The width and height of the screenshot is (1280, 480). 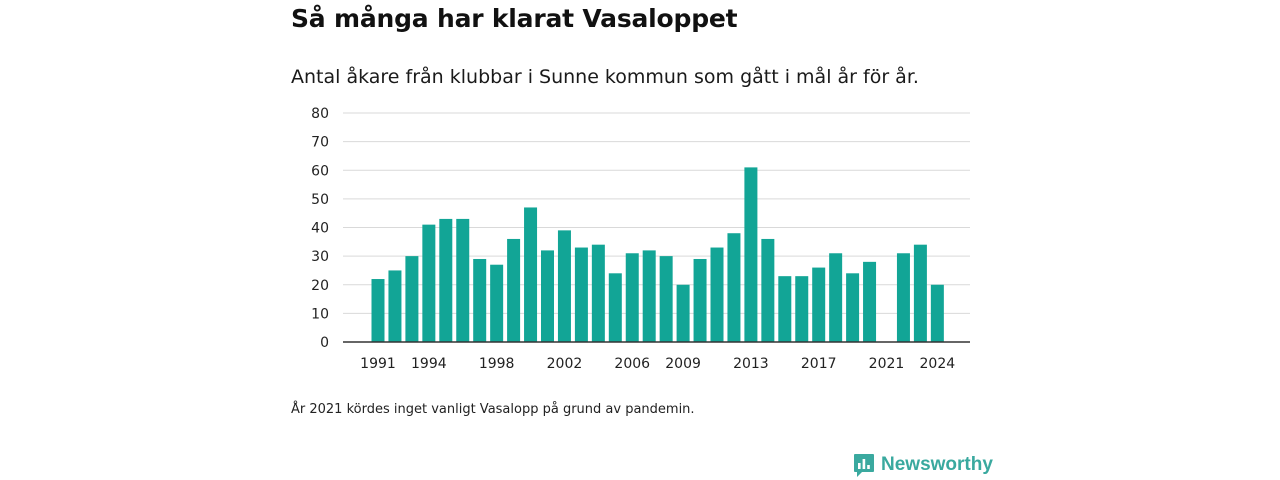 I want to click on y-tick-label: 20, so click(x=320, y=286).